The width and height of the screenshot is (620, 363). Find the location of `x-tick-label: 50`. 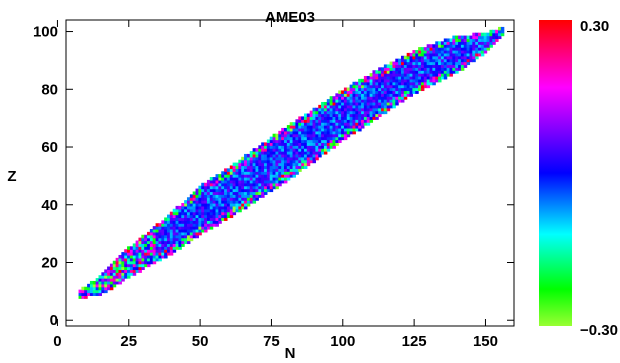

x-tick-label: 50 is located at coordinates (200, 341).